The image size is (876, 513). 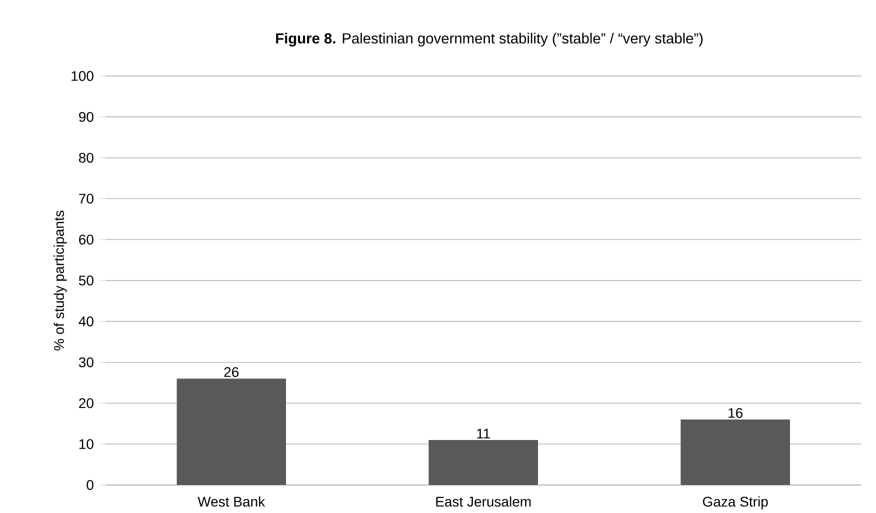 What do you see at coordinates (60, 280) in the screenshot?
I see `y-axis-title: % of study participants` at bounding box center [60, 280].